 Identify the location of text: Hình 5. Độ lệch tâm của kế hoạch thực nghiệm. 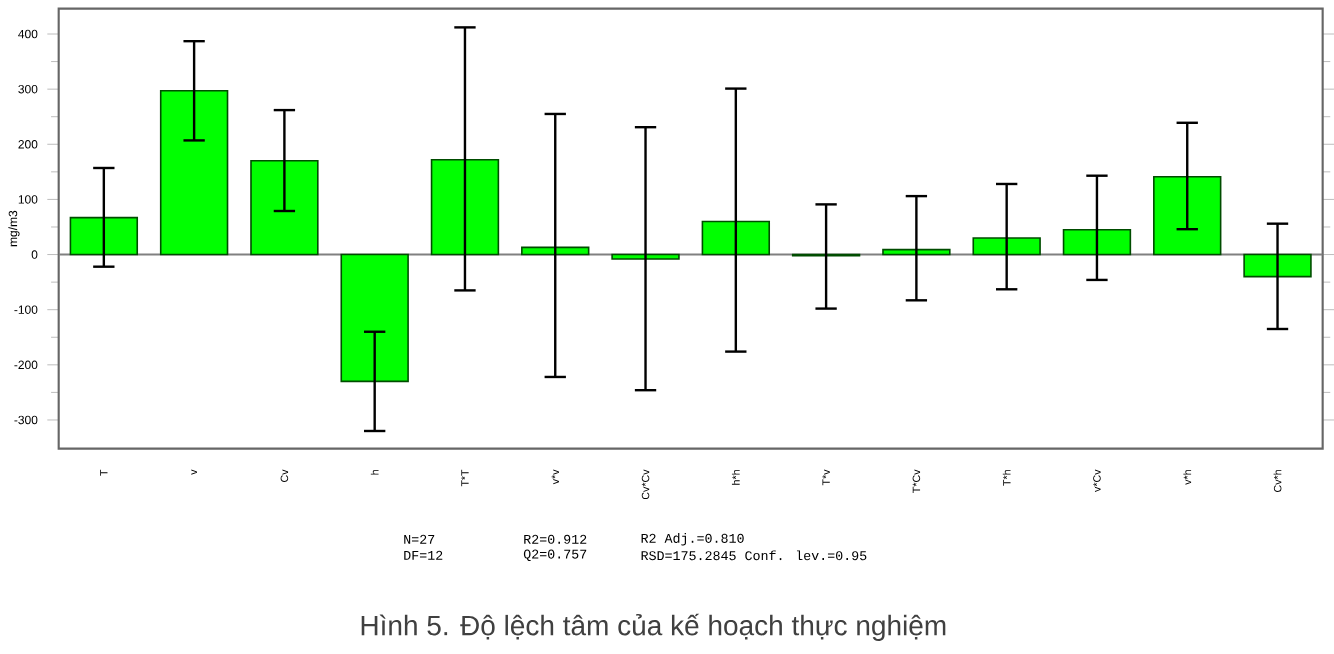
(653, 627).